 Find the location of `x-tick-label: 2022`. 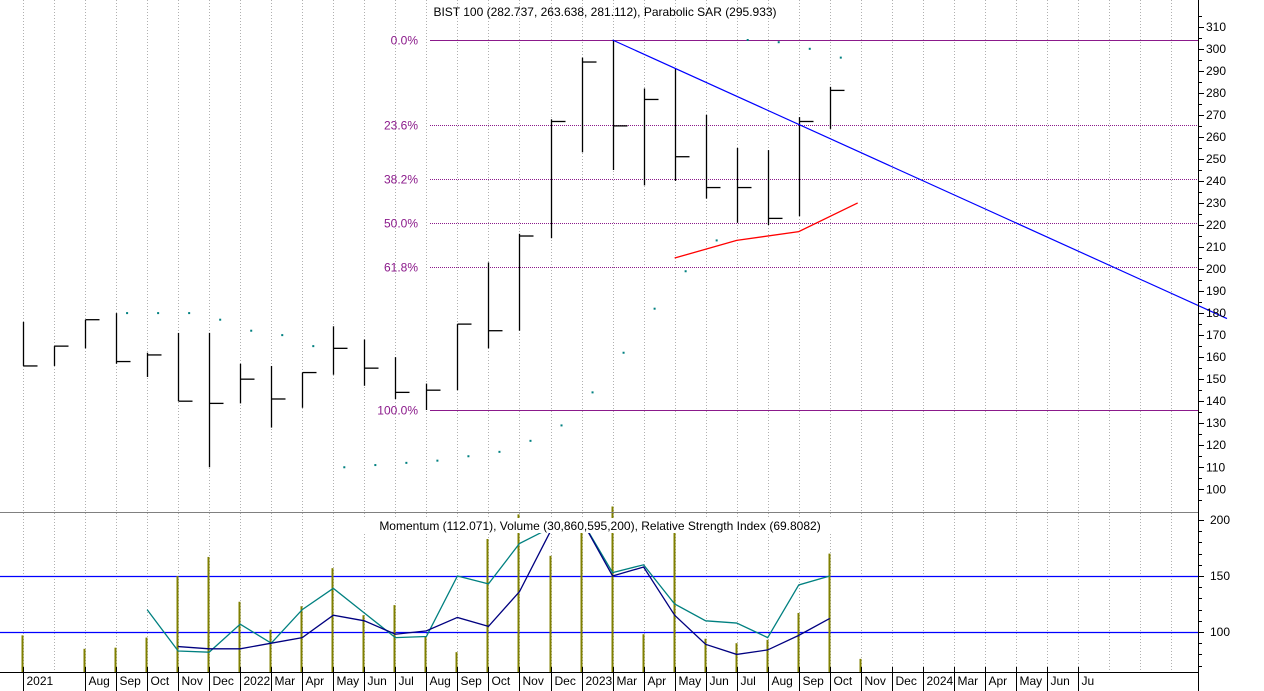

x-tick-label: 2022 is located at coordinates (257, 681).